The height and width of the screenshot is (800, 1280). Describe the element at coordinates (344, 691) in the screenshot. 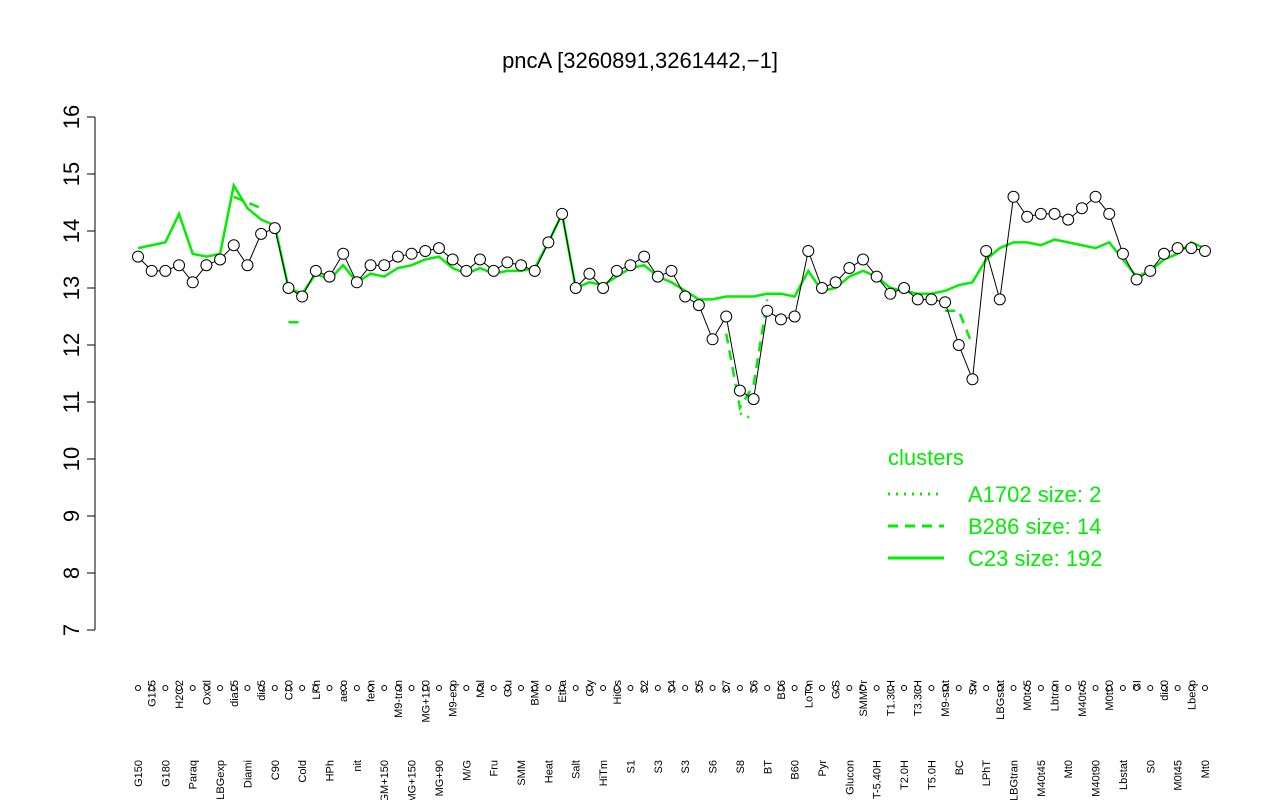

I see `x-tick-label: aero` at that location.